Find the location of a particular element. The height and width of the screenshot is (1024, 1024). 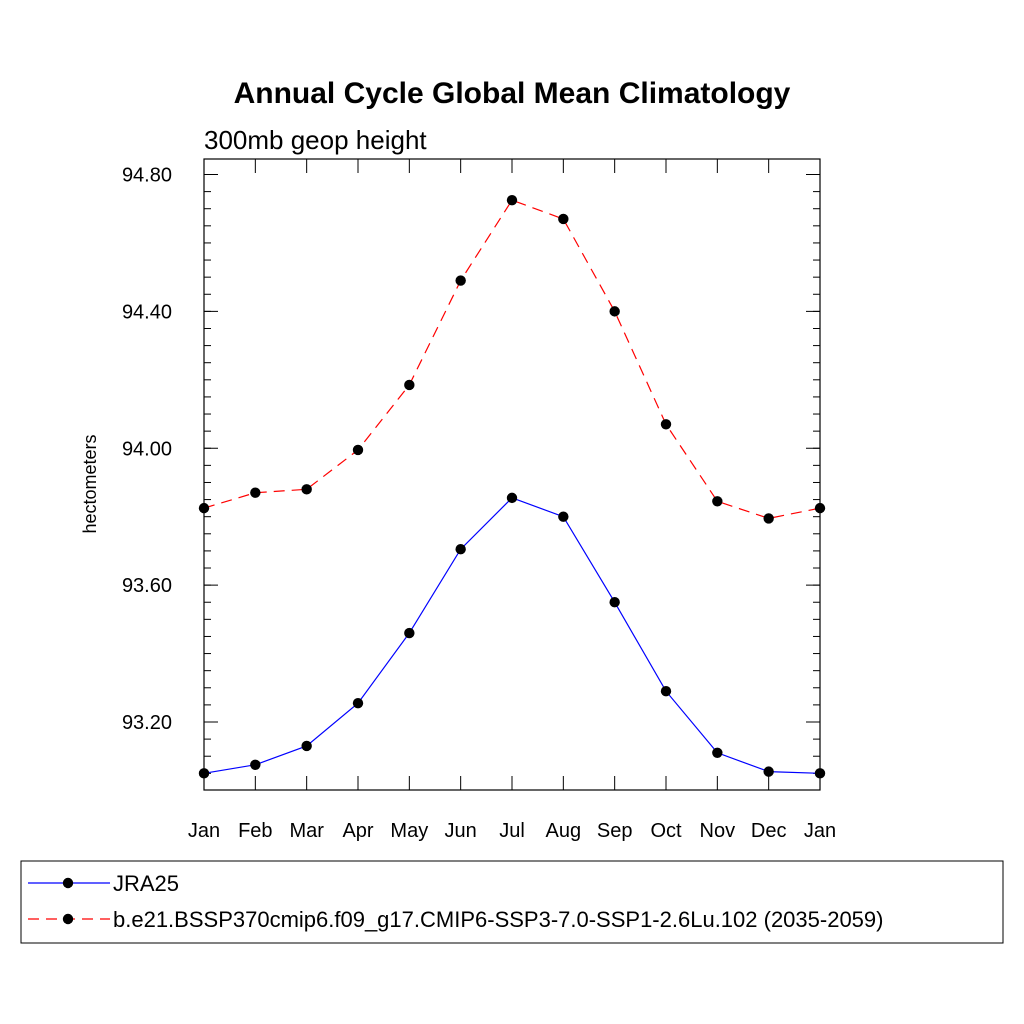

y-tick-label: 93.20 is located at coordinates (147, 723).